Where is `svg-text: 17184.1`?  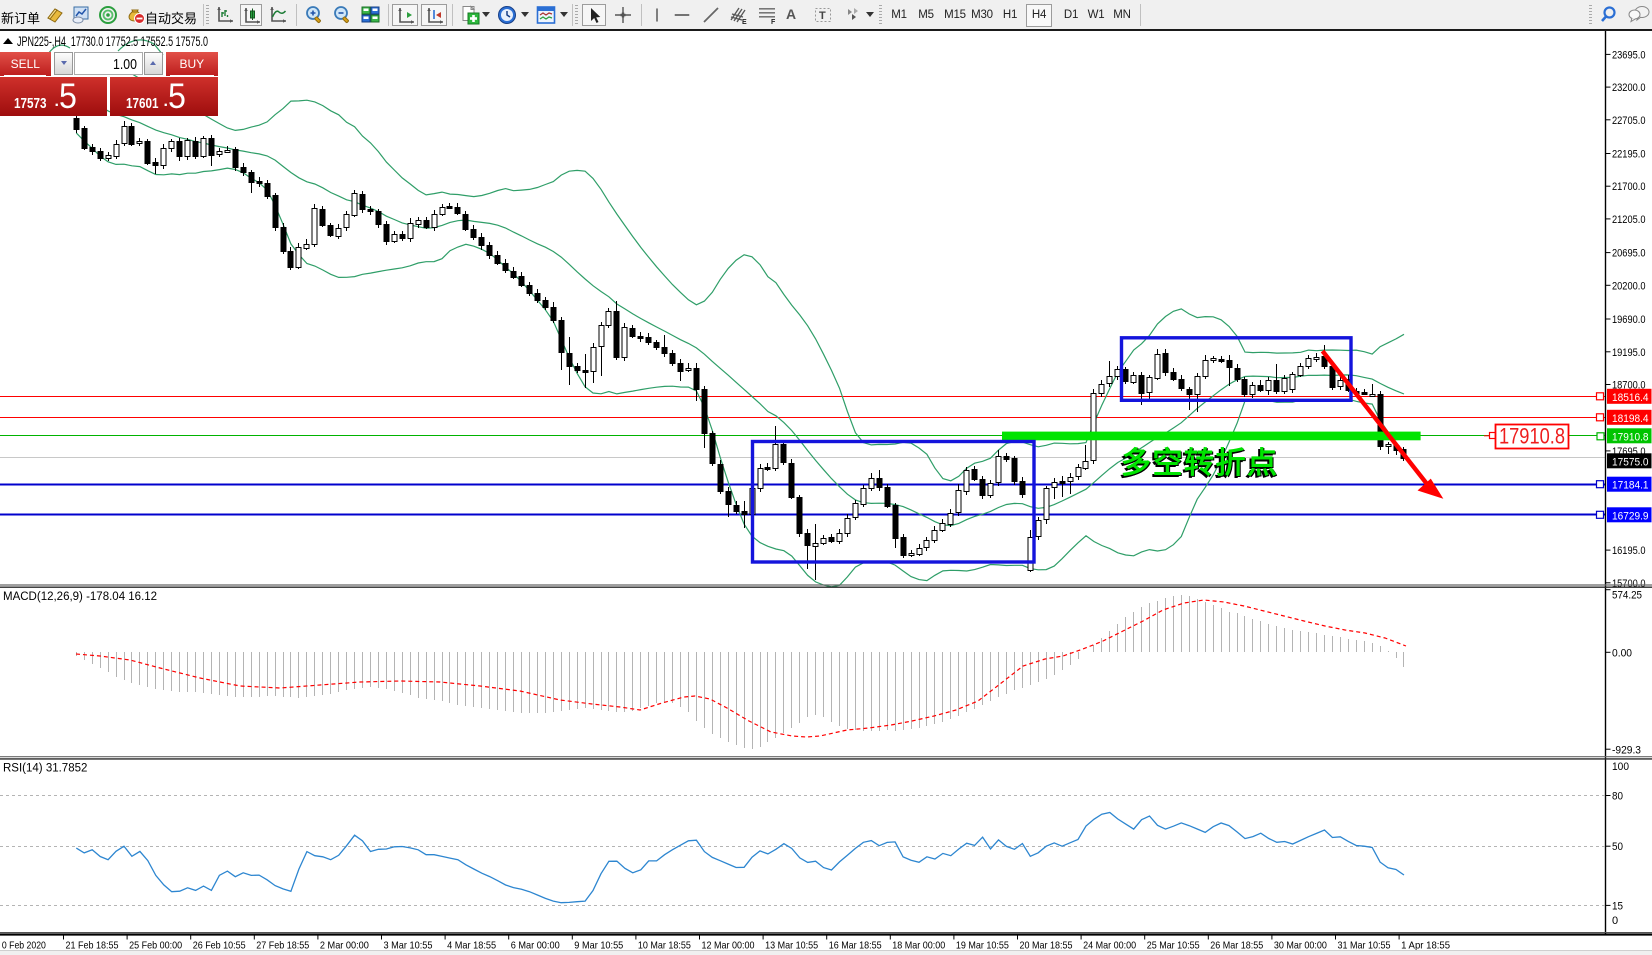
svg-text: 17184.1 is located at coordinates (1630, 486).